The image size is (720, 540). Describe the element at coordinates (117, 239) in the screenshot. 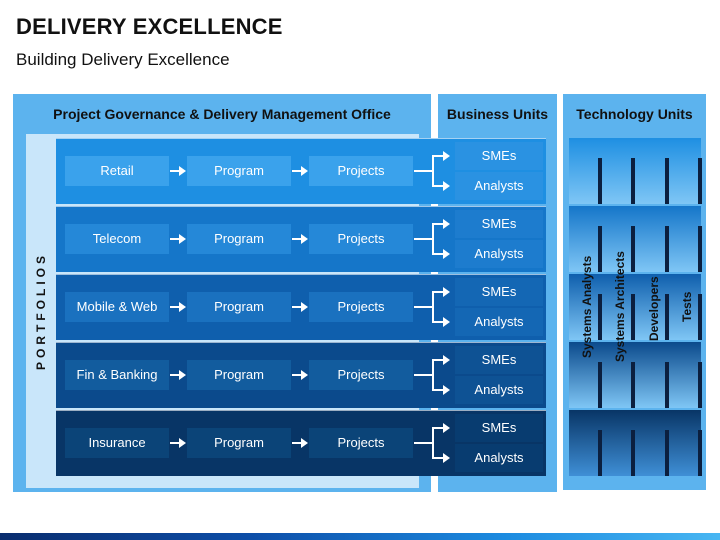

I see `portfolio-box: Telecom` at that location.